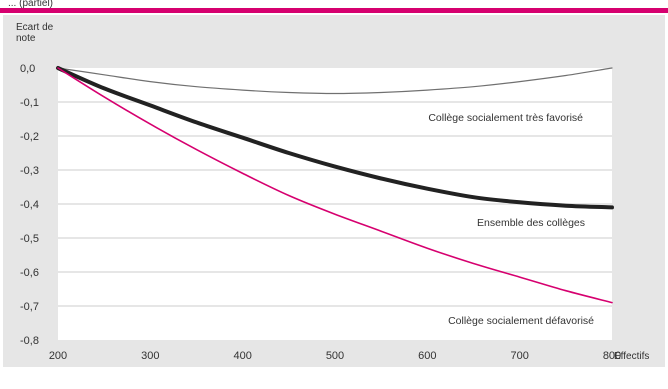 This screenshot has height=389, width=668. Describe the element at coordinates (58, 356) in the screenshot. I see `x-tick-label: 200` at that location.